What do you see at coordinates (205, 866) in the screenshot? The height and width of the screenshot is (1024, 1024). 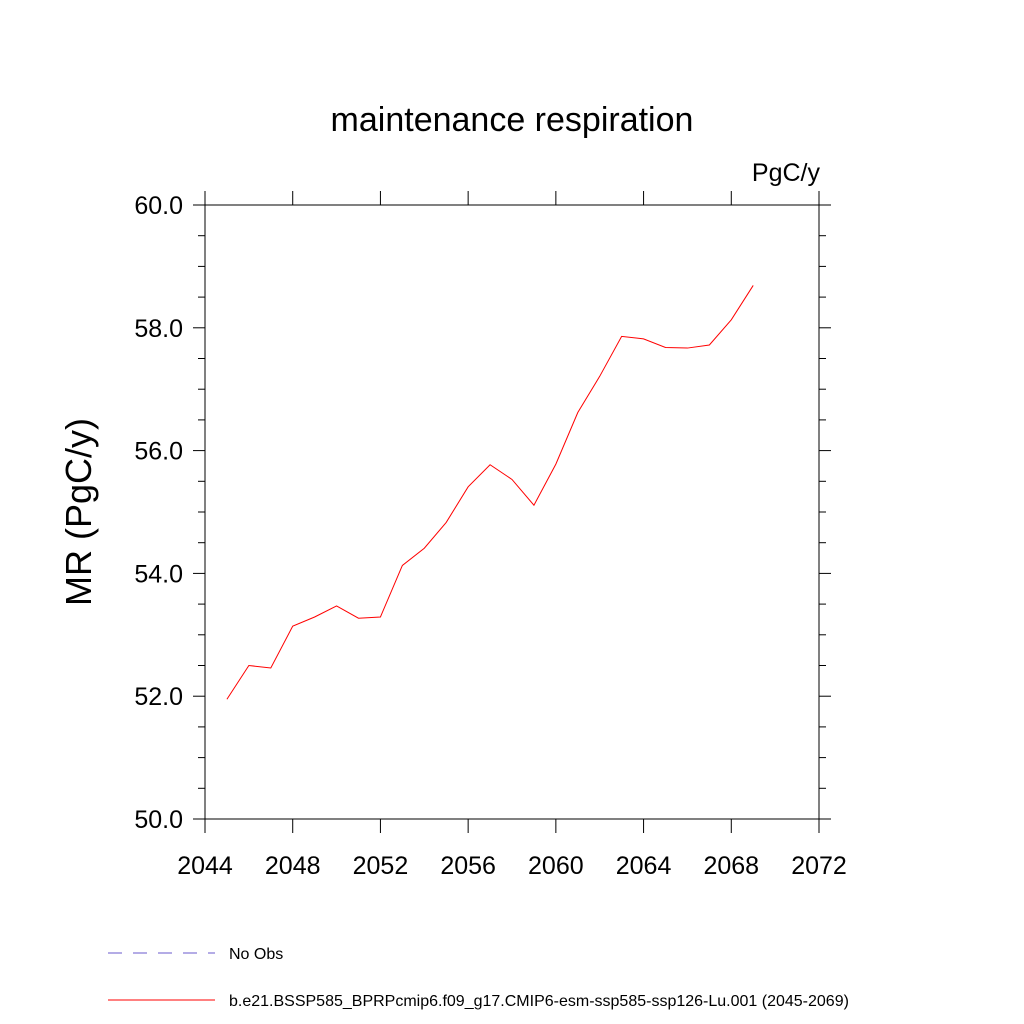 I see `x-tick-label: 2044` at bounding box center [205, 866].